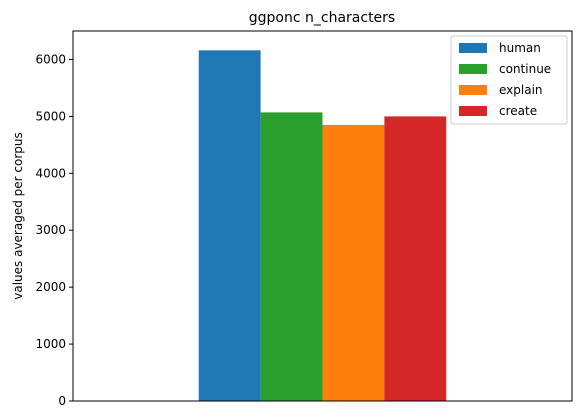  What do you see at coordinates (50, 287) in the screenshot?
I see `y-tick-label: 2000` at bounding box center [50, 287].